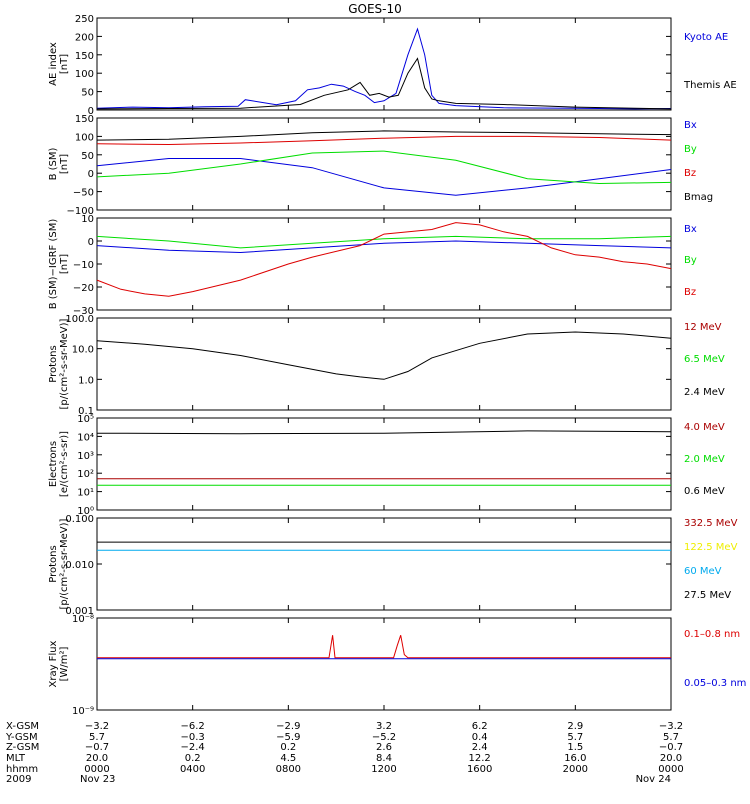 The image size is (750, 804). I want to click on orbit-cell: −2.4, so click(193, 747).